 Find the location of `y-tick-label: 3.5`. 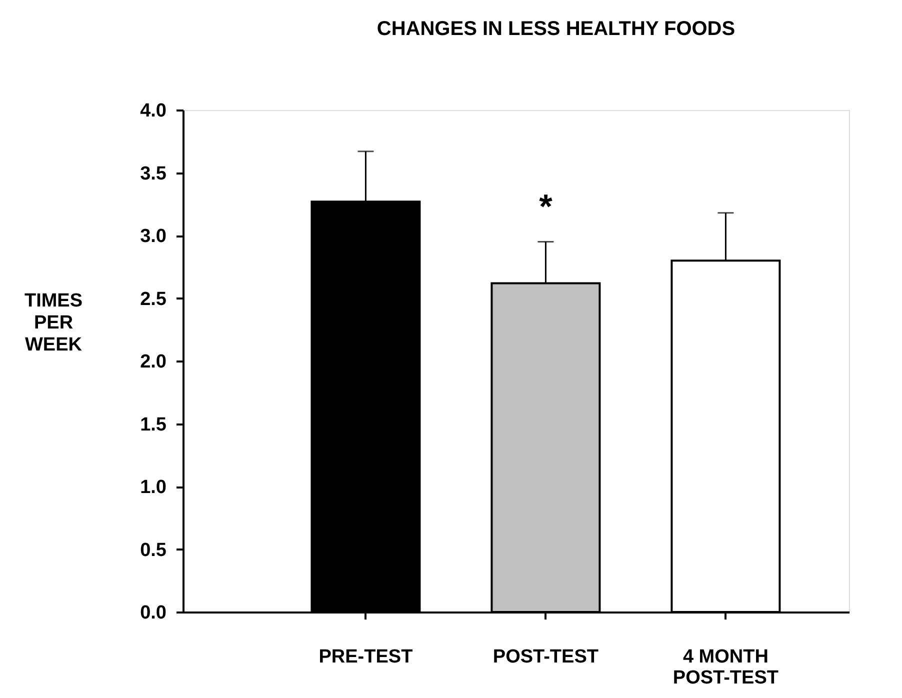

y-tick-label: 3.5 is located at coordinates (153, 173).